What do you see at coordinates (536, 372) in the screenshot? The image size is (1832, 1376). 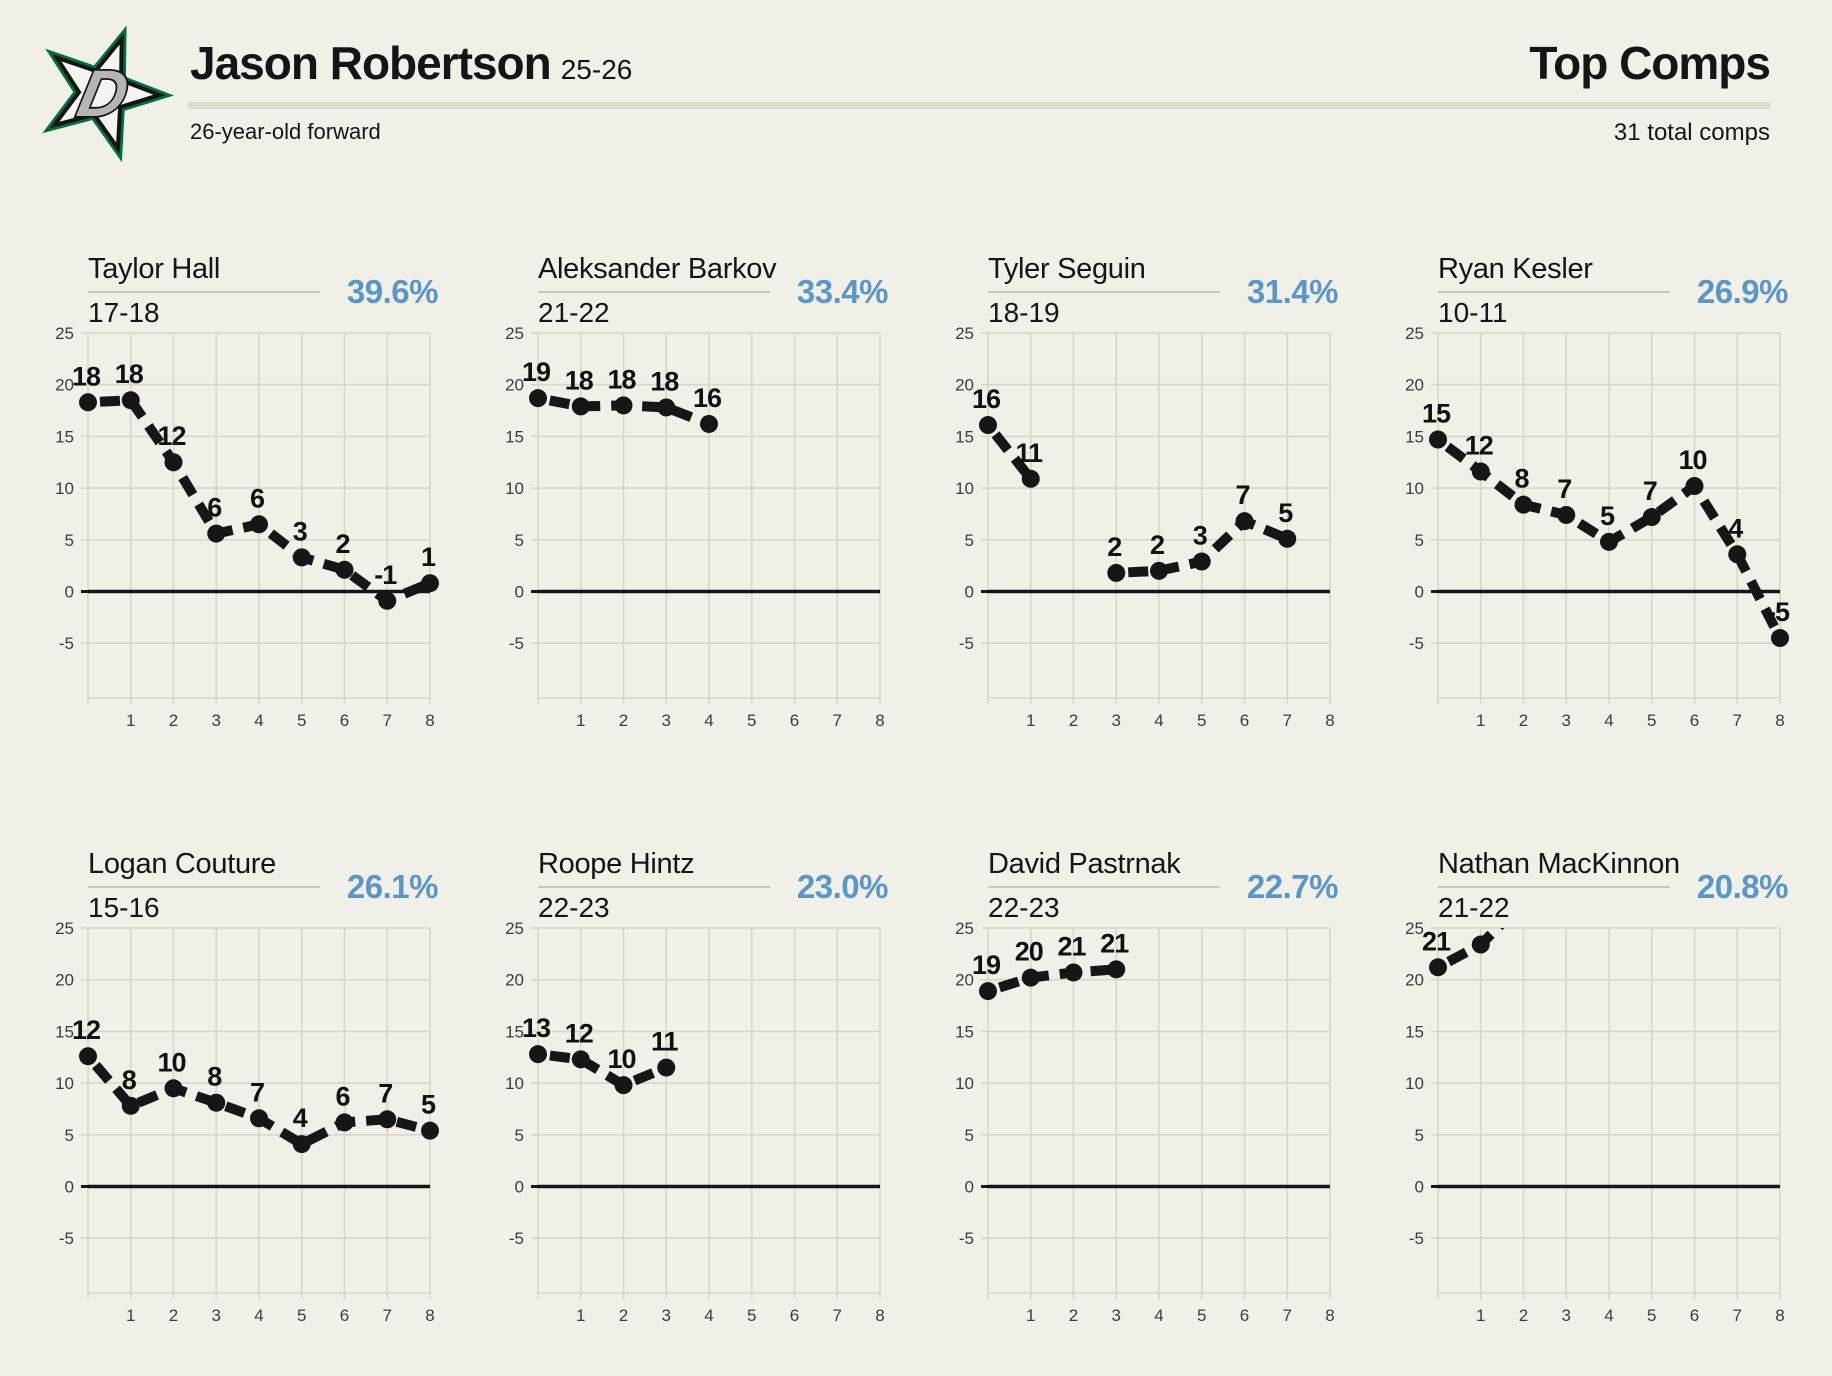 I see `data-point-label: 19` at bounding box center [536, 372].